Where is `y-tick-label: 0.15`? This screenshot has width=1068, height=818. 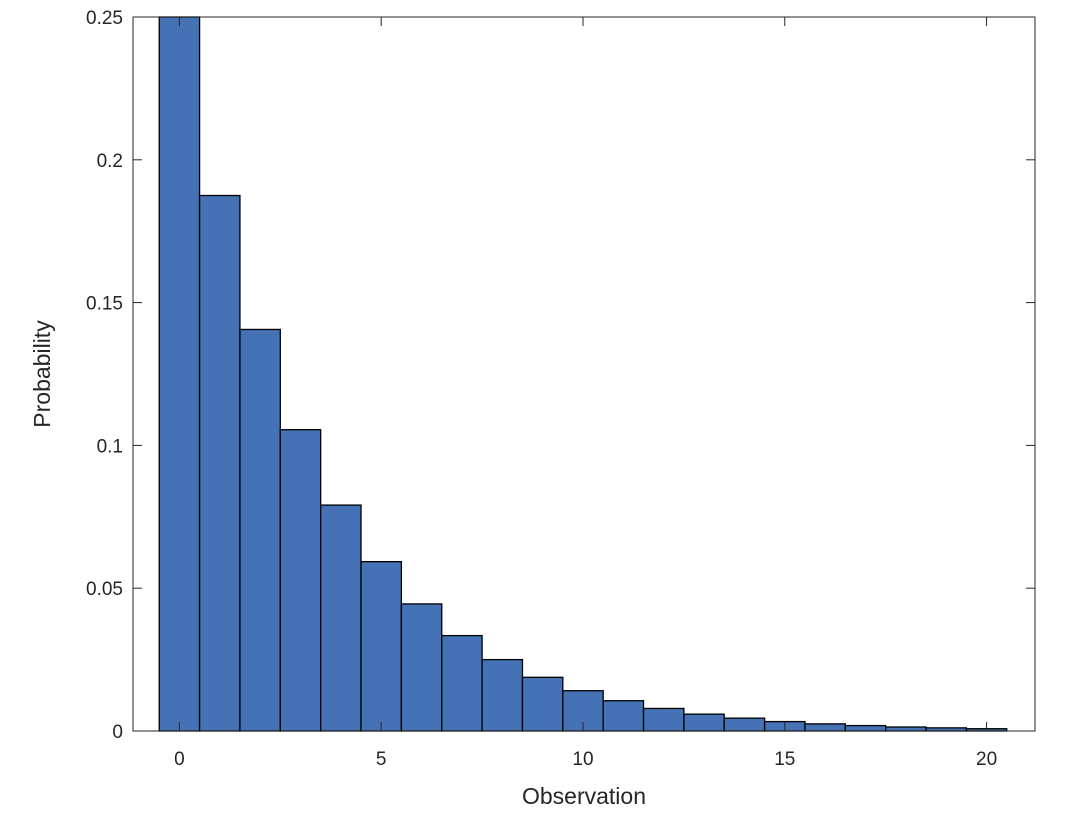
y-tick-label: 0.15 is located at coordinates (104, 304).